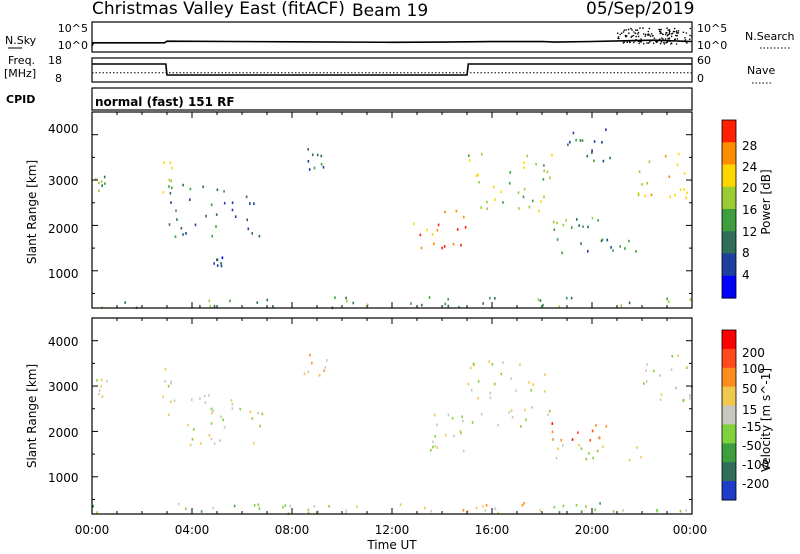 Image resolution: width=800 pixels, height=554 pixels. I want to click on velocity-cbar-label: Velocity [m s^-1], so click(766, 420).